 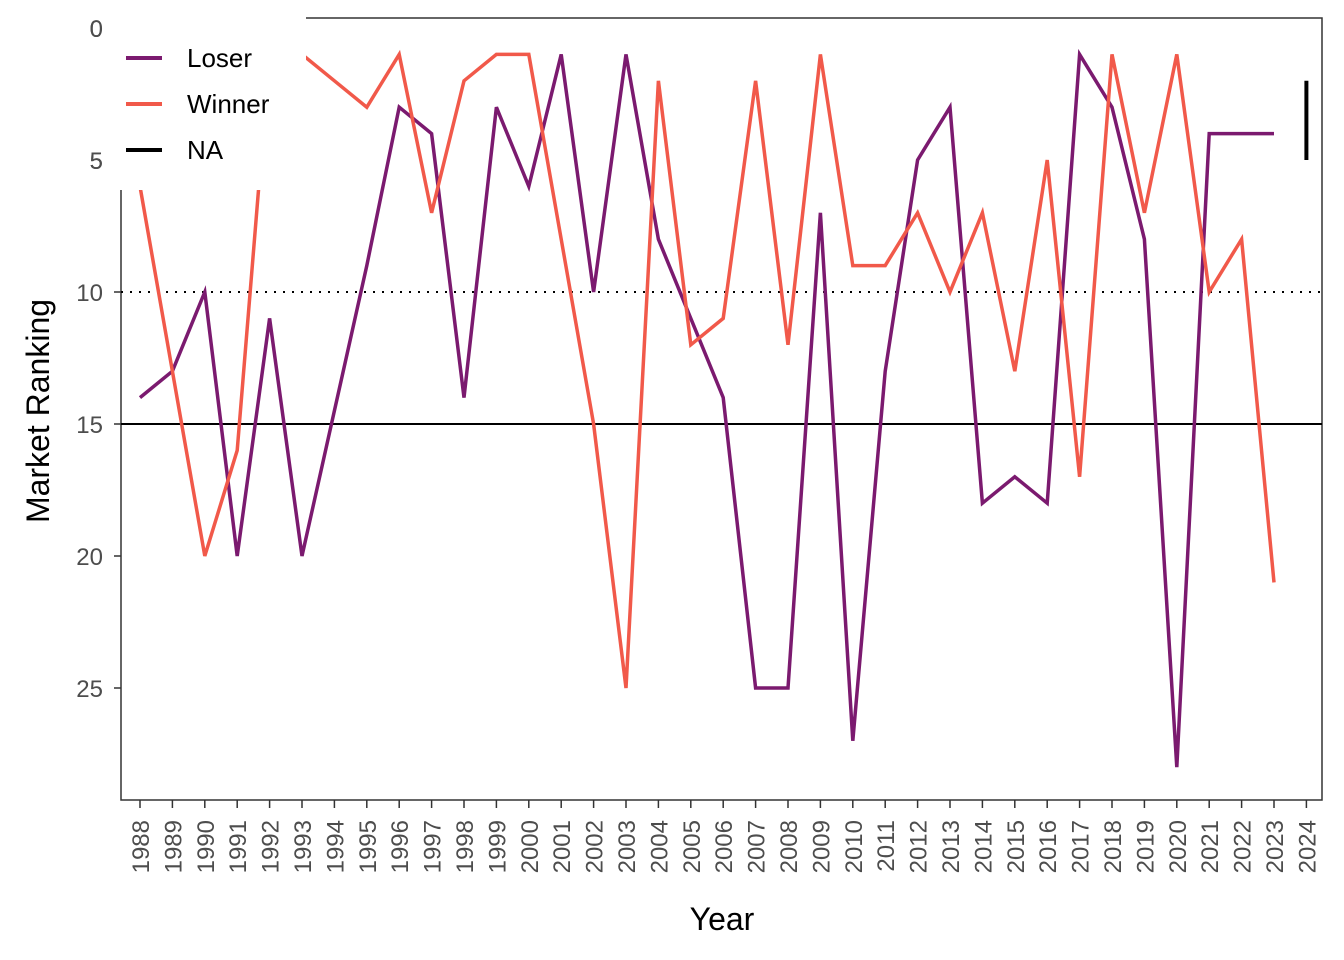 I want to click on x-tick-label-1999: 1999, so click(x=497, y=846).